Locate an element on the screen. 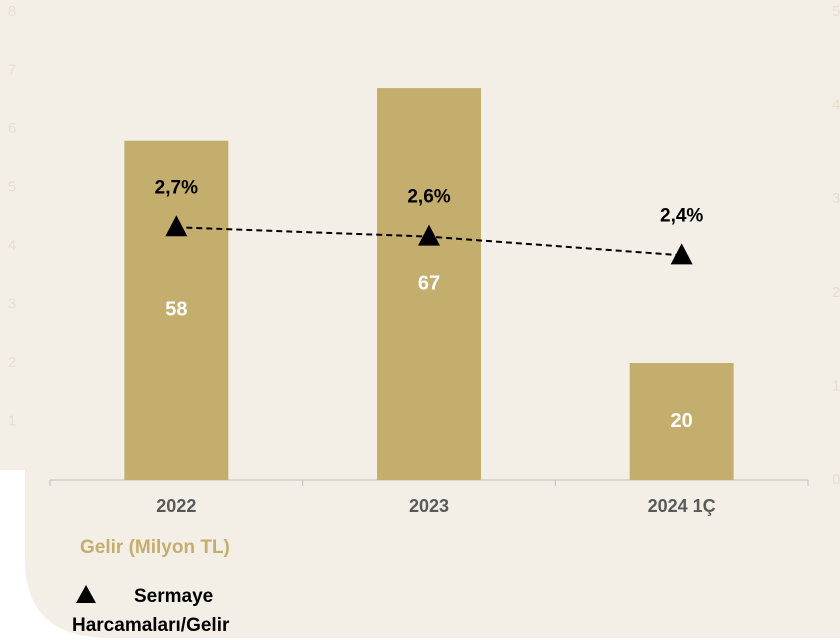 The height and width of the screenshot is (640, 840). legend-line-entry: Sermaye Harcamaları/Gelir is located at coordinates (177, 611).